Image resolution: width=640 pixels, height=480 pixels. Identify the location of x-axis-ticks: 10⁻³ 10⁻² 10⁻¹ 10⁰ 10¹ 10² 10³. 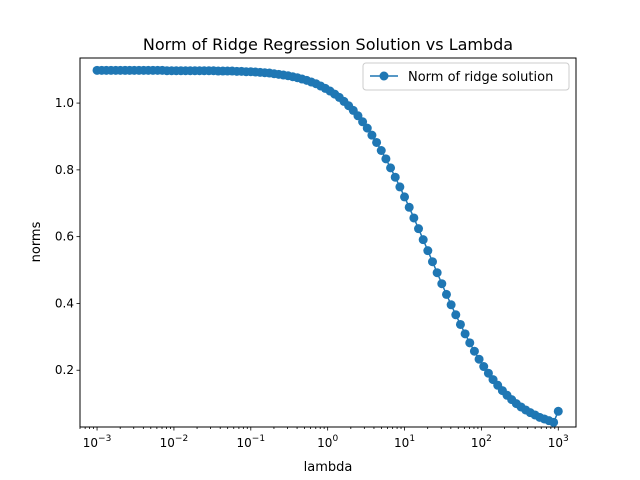
(324, 438).